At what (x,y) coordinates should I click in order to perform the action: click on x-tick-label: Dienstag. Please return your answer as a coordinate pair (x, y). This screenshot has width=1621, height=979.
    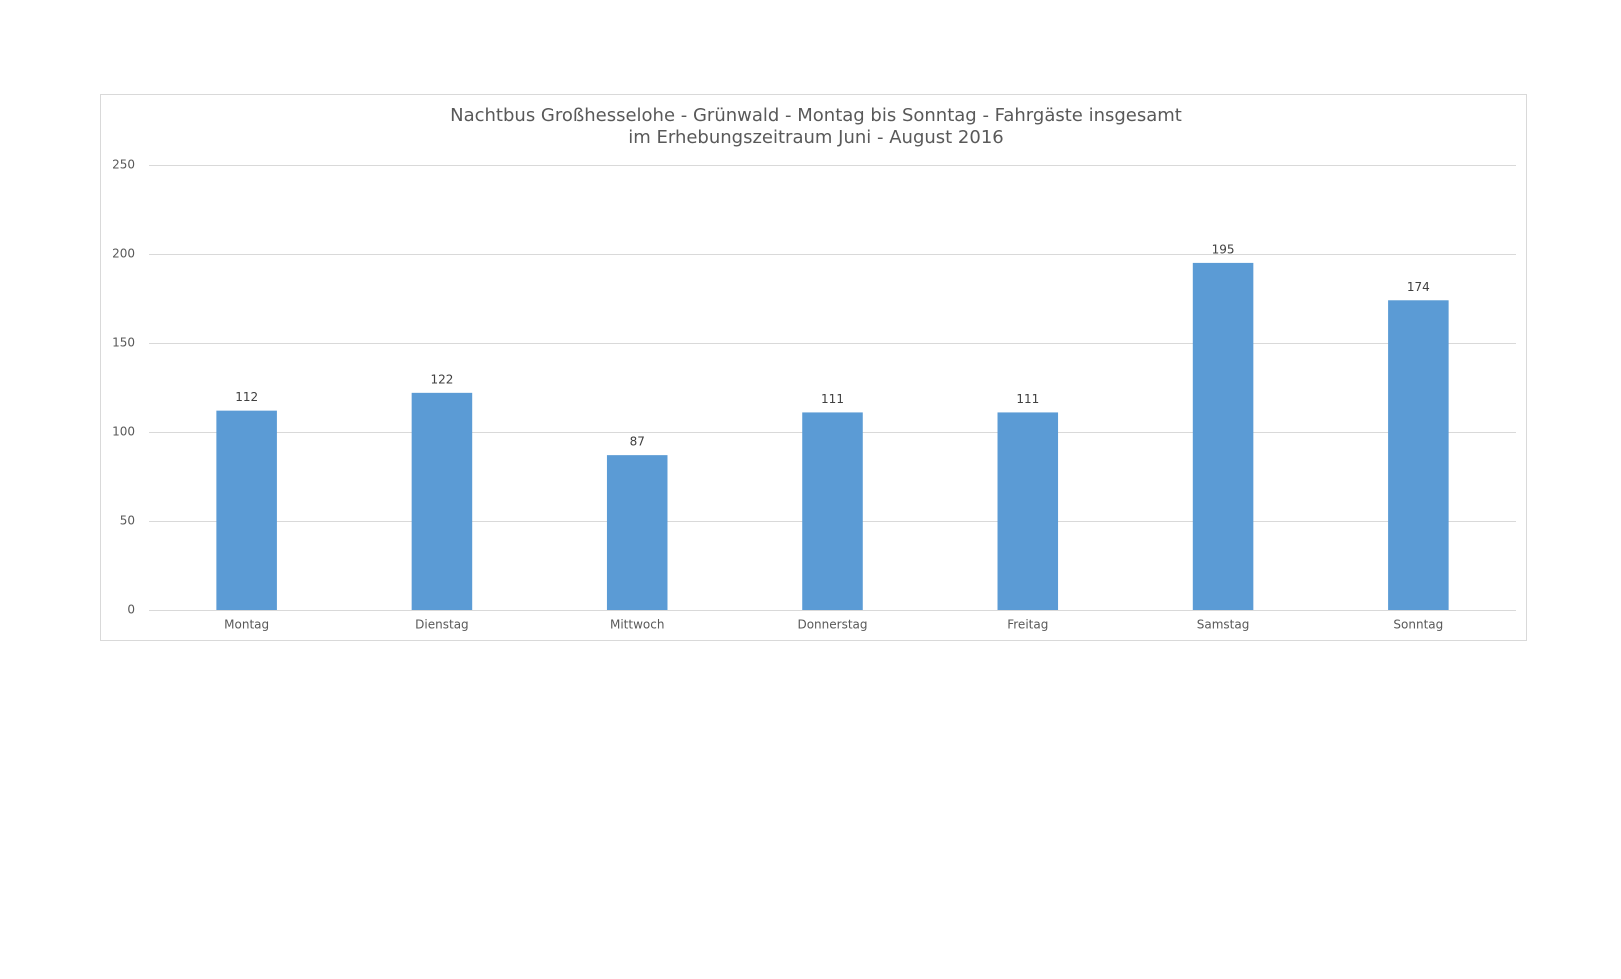
    Looking at the image, I should click on (442, 625).